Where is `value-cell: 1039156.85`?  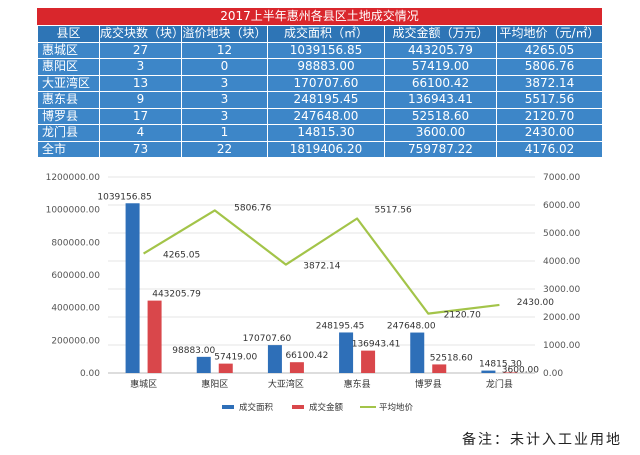
value-cell: 1039156.85 is located at coordinates (326, 50).